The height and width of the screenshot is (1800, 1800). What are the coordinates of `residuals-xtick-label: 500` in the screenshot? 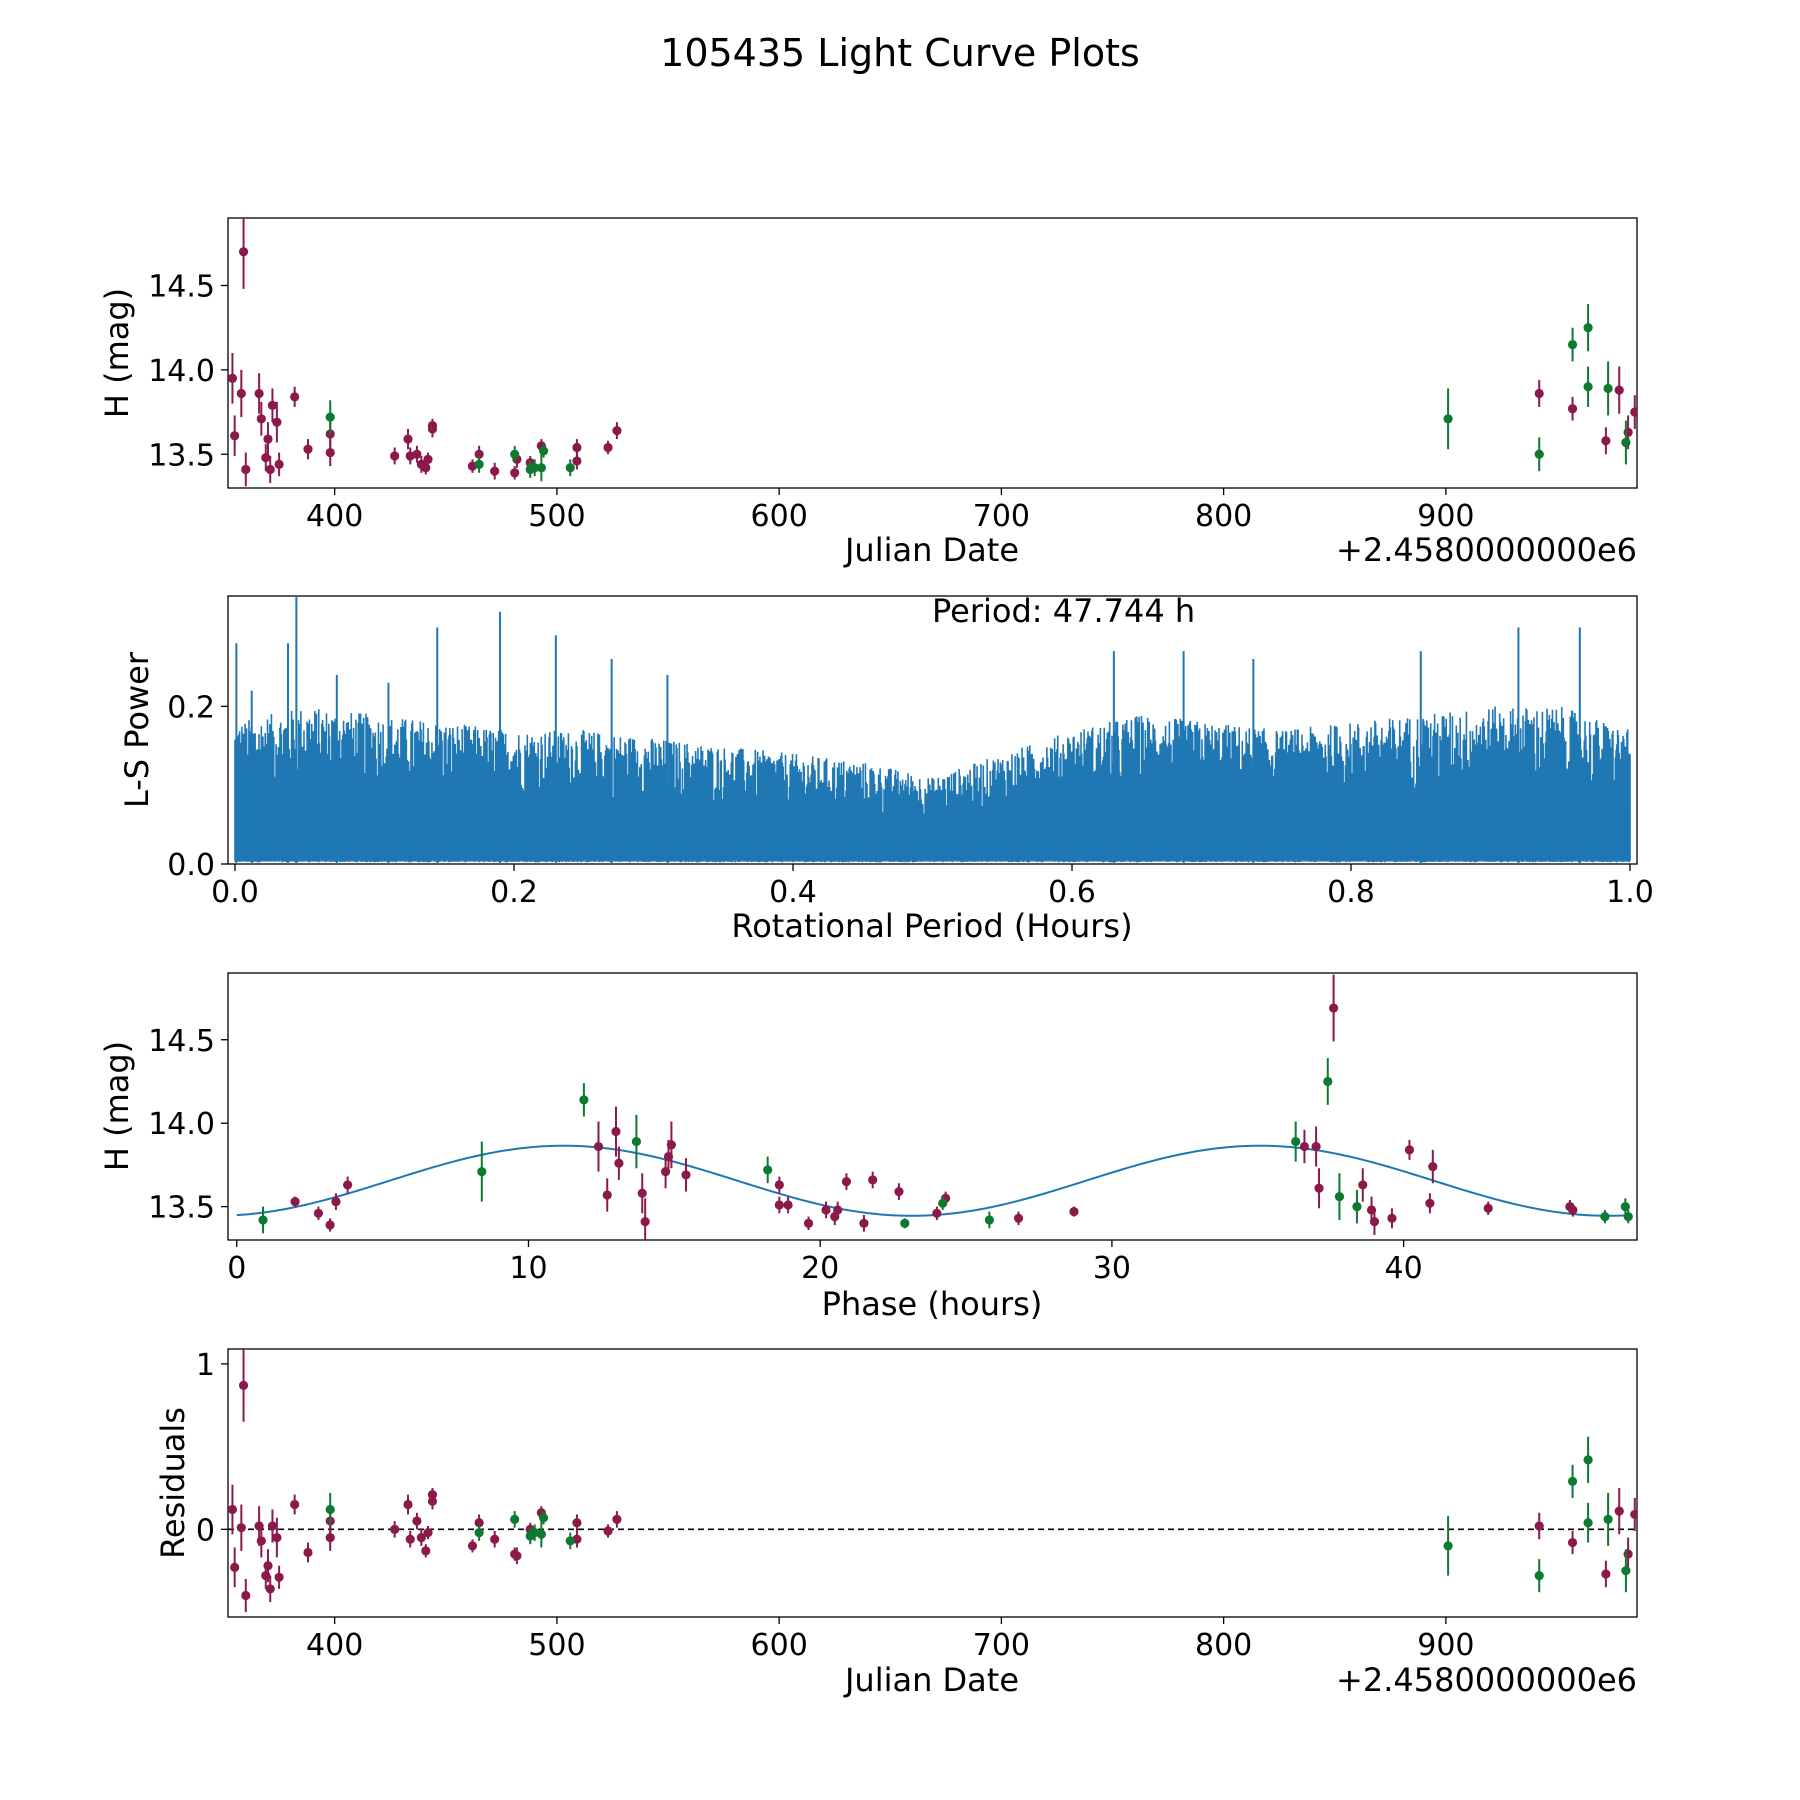 It's located at (556, 1645).